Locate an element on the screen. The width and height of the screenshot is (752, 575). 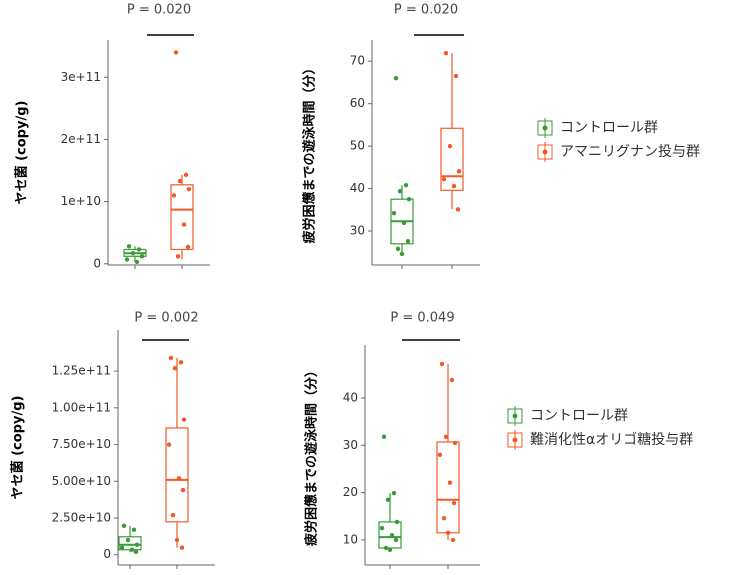
y-tick-label: 1.00e+11 is located at coordinates (81, 407).